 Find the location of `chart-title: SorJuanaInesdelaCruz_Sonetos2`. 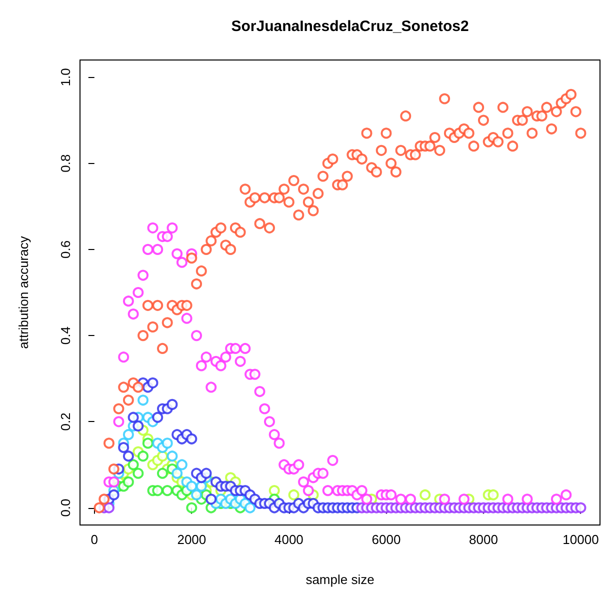

chart-title: SorJuanaInesdelaCruz_Sonetos2 is located at coordinates (350, 26).